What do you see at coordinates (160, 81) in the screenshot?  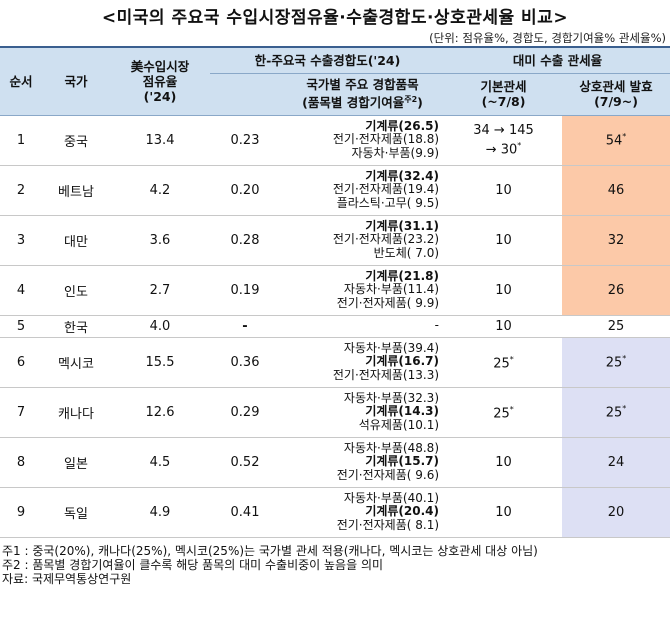 I see `header-share-line2: 점유율` at bounding box center [160, 81].